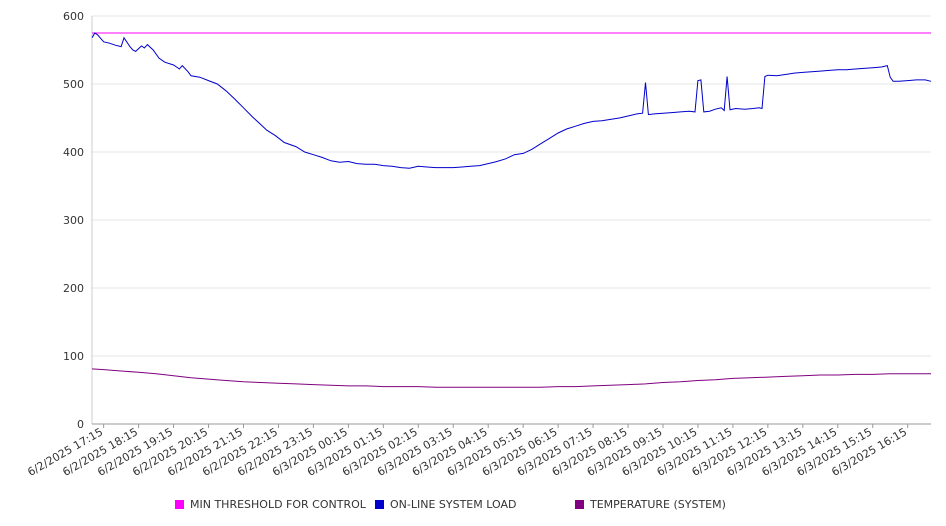 This screenshot has height=526, width=946. I want to click on y-tick-label: 0, so click(80, 424).